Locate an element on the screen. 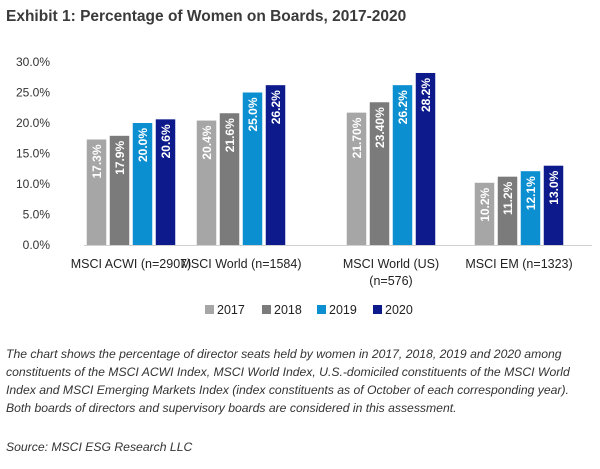 Image resolution: width=600 pixels, height=469 pixels. chart-source: Source: MSCI ESG Research LLC is located at coordinates (99, 447).